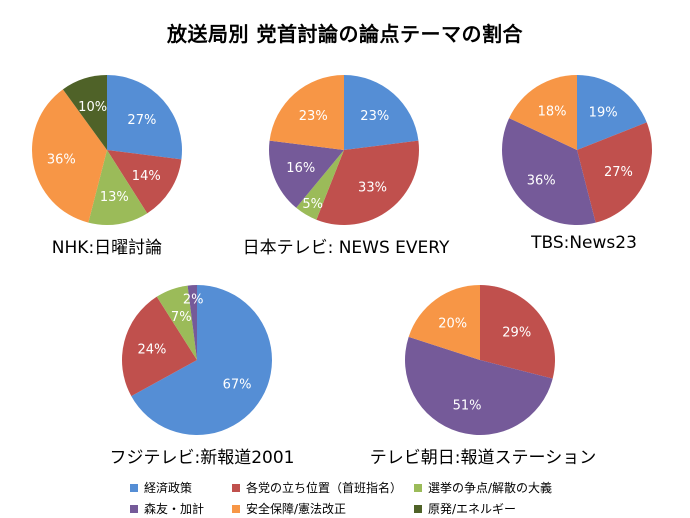 The height and width of the screenshot is (518, 690). What do you see at coordinates (174, 509) in the screenshot?
I see `legend-label: 森友・加計` at bounding box center [174, 509].